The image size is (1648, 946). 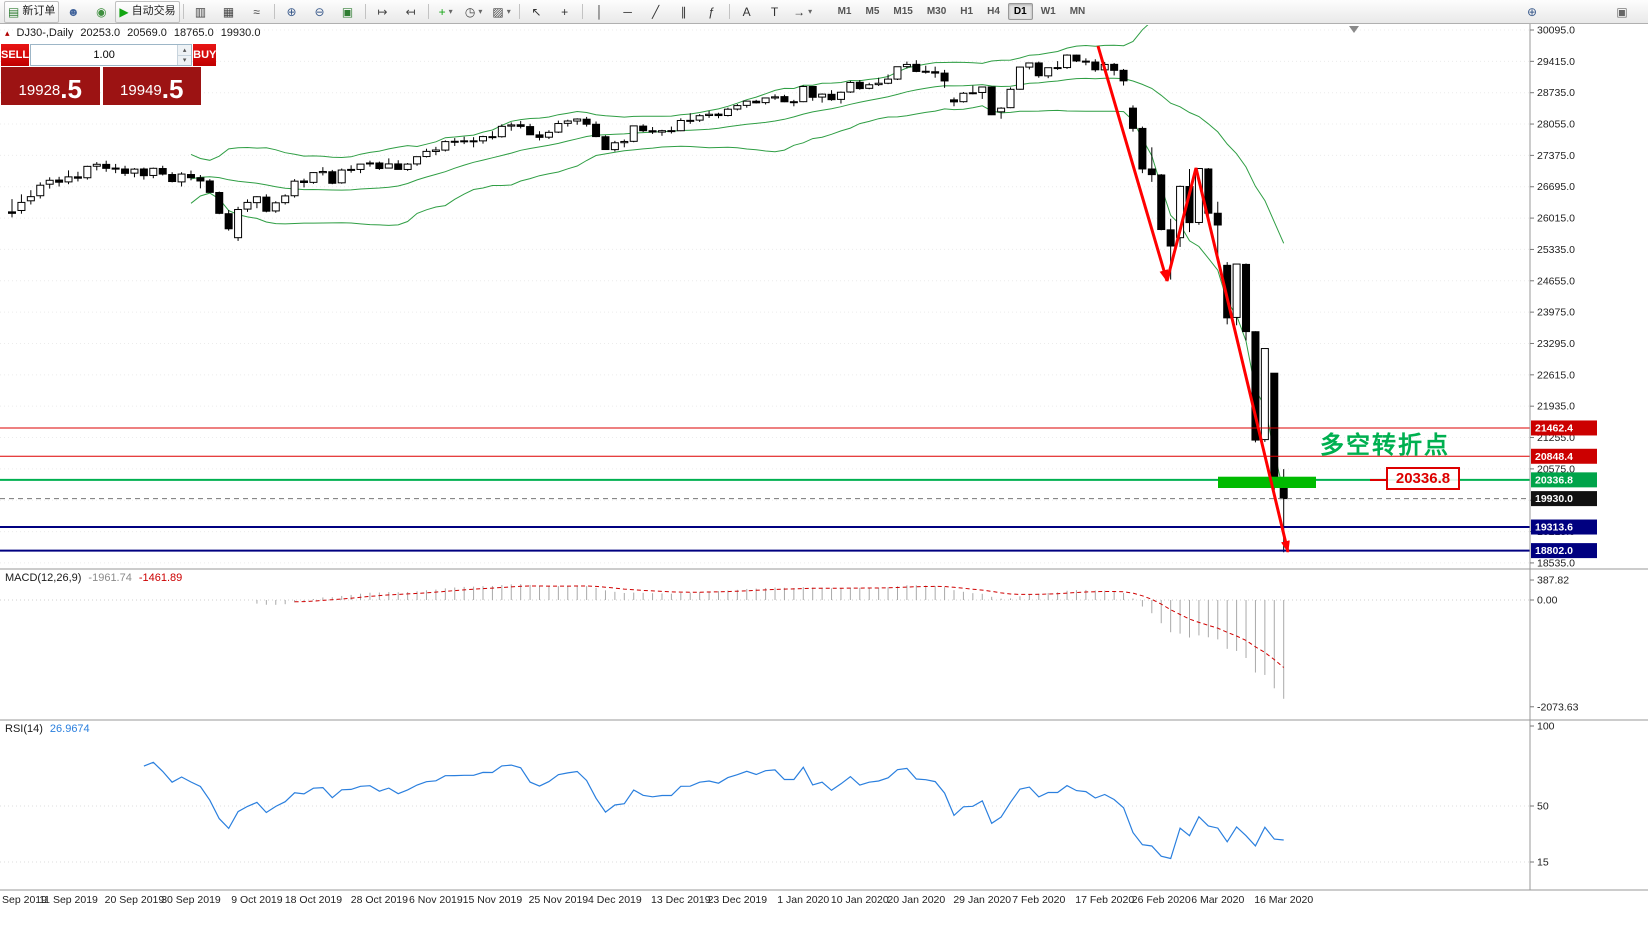 What do you see at coordinates (1622, 12) in the screenshot?
I see `dock-window-icon: ▣` at bounding box center [1622, 12].